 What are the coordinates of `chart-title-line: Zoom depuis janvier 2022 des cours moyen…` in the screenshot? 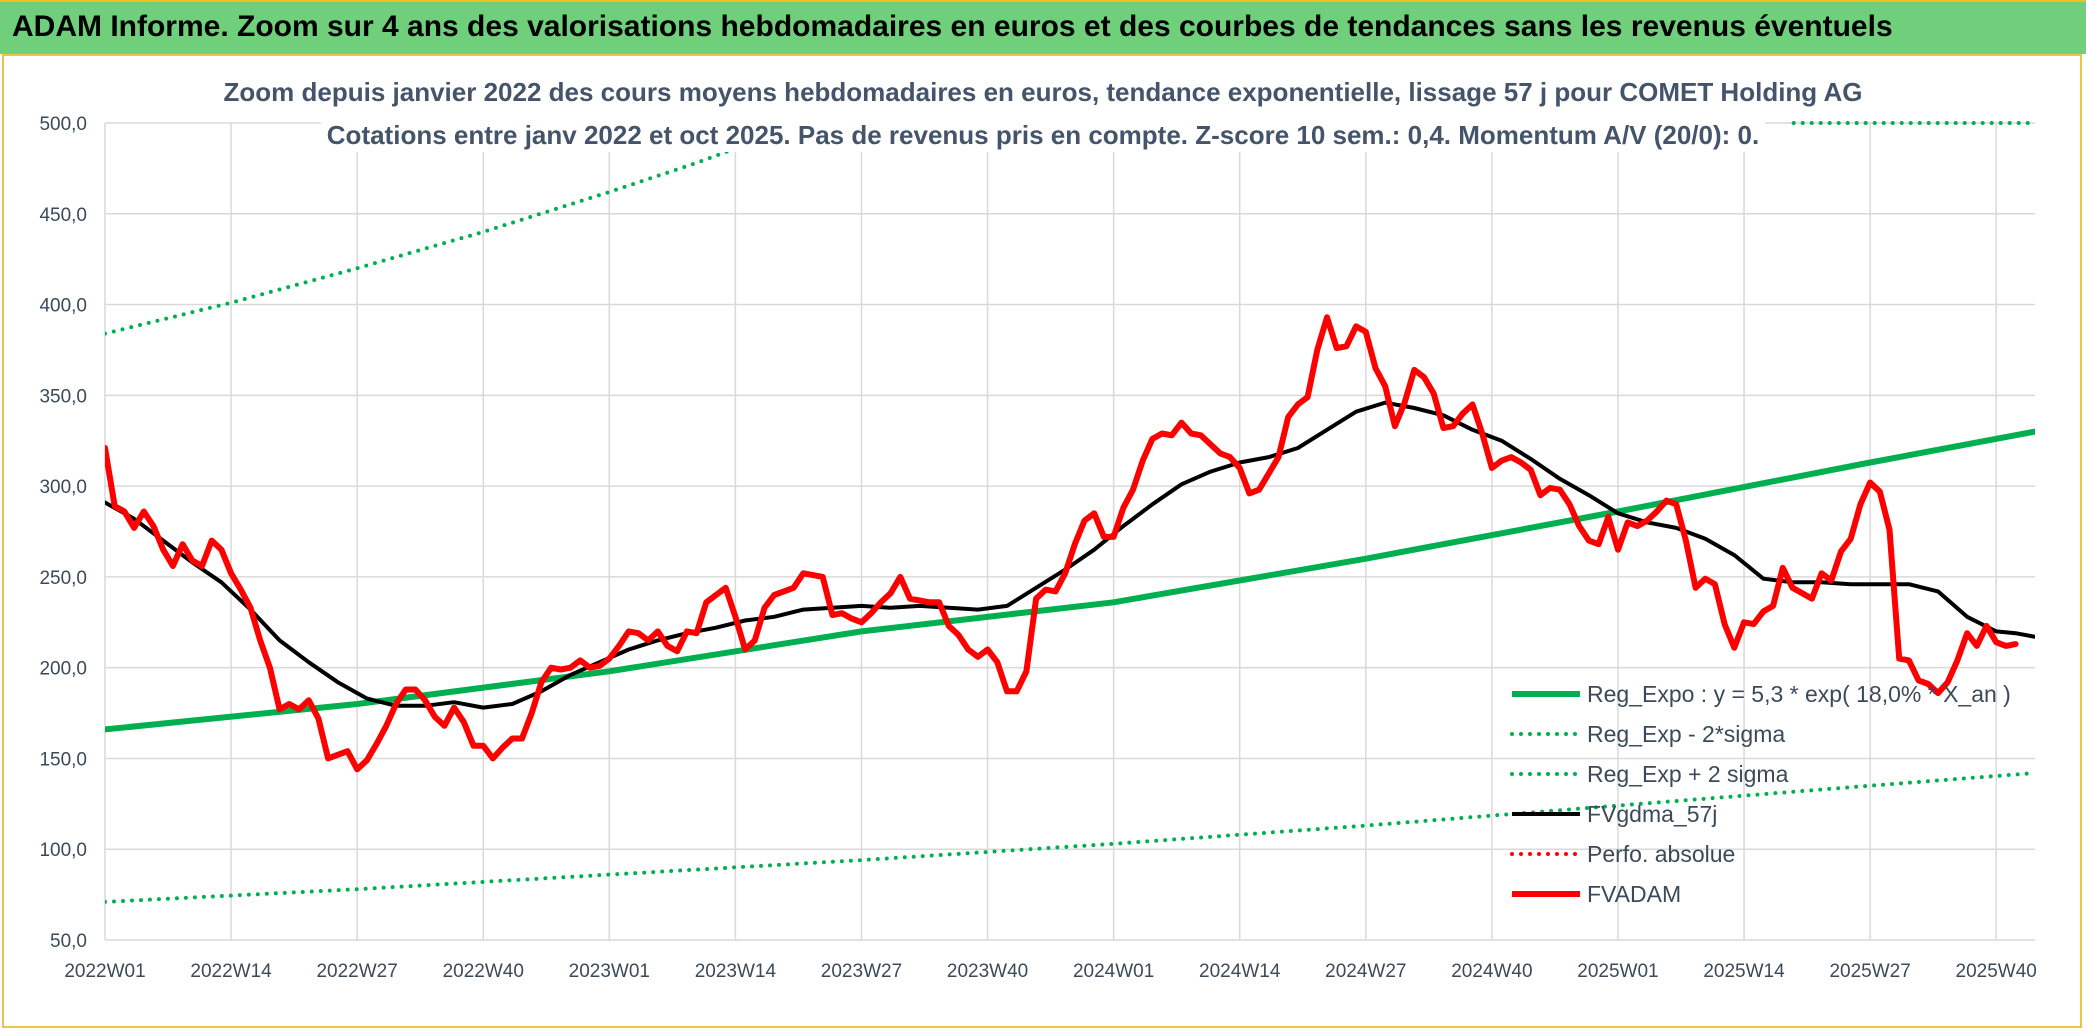 It's located at (1043, 92).